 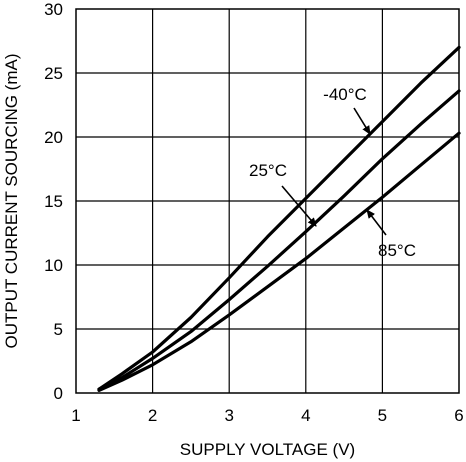 I want to click on y-tick-label: 20, so click(x=53, y=137).